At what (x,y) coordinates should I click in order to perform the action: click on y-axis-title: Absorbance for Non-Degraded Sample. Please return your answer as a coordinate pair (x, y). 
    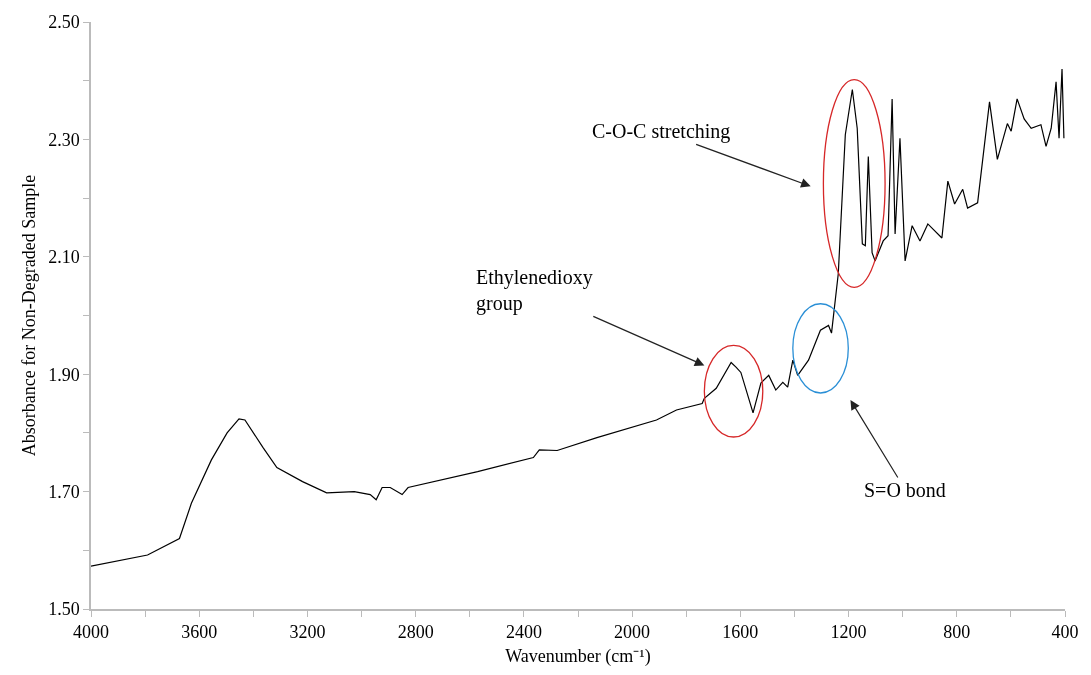
    Looking at the image, I should click on (28, 315).